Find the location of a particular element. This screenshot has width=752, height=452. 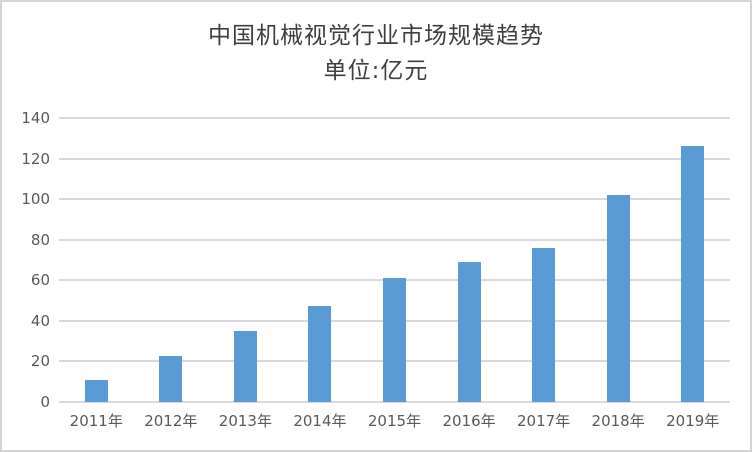

x-tick-label: 2014年 is located at coordinates (320, 421).